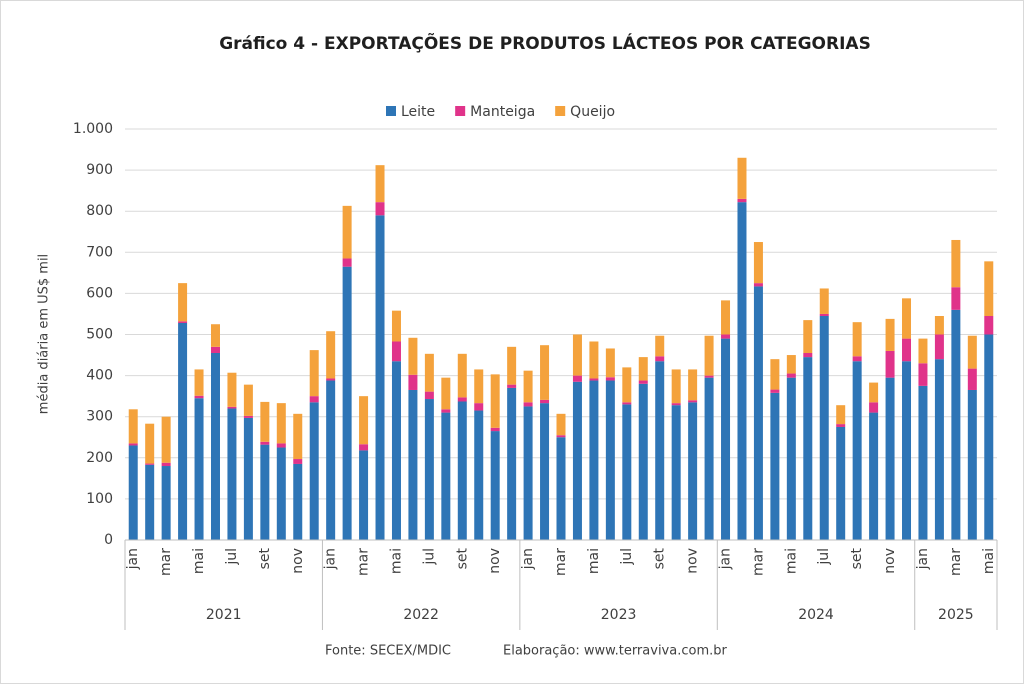 This screenshot has height=684, width=1024. What do you see at coordinates (561, 562) in the screenshot?
I see `x-tick-label: mar` at bounding box center [561, 562].